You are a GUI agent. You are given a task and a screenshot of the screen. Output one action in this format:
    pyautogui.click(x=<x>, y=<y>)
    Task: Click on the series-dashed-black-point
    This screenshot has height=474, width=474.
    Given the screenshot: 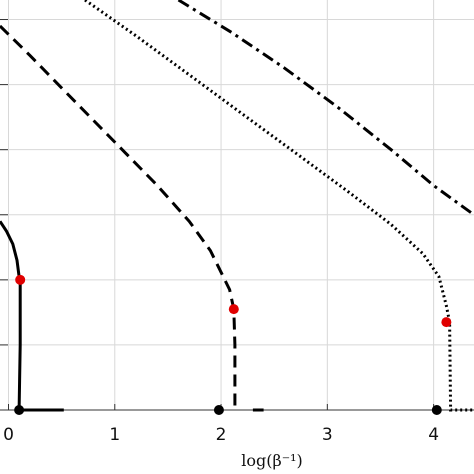 What is the action you would take?
    pyautogui.click(x=218, y=410)
    